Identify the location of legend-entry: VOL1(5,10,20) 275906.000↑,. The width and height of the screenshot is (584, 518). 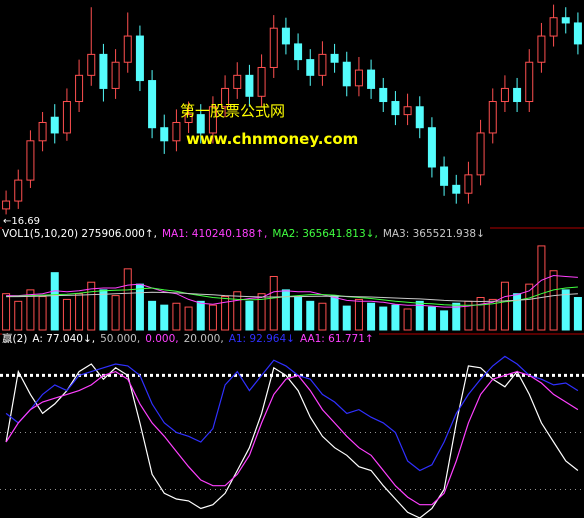
(79, 234).